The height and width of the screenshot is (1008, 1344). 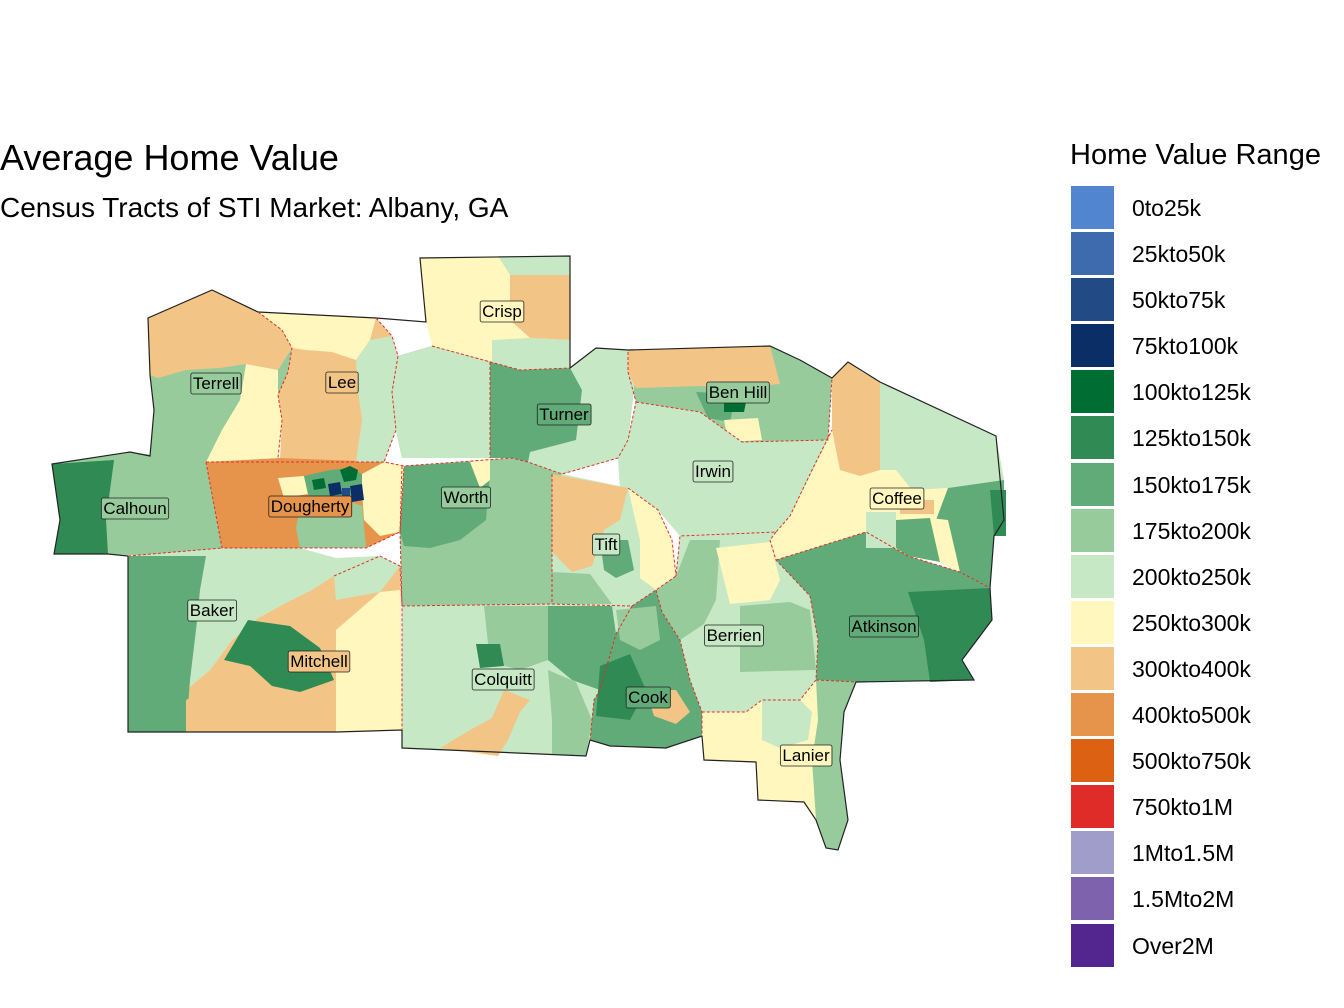 I want to click on legend-item: 50kto75k, so click(x=1207, y=301).